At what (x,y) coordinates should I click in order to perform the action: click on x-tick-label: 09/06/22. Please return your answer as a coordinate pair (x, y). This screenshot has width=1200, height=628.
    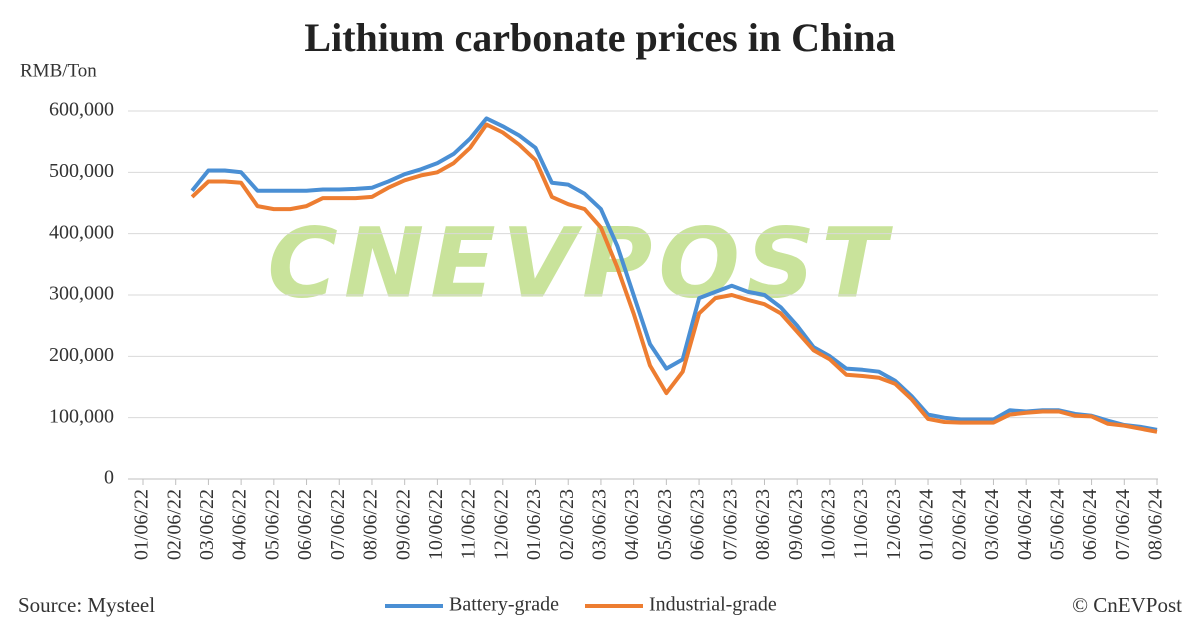
    Looking at the image, I should click on (403, 524).